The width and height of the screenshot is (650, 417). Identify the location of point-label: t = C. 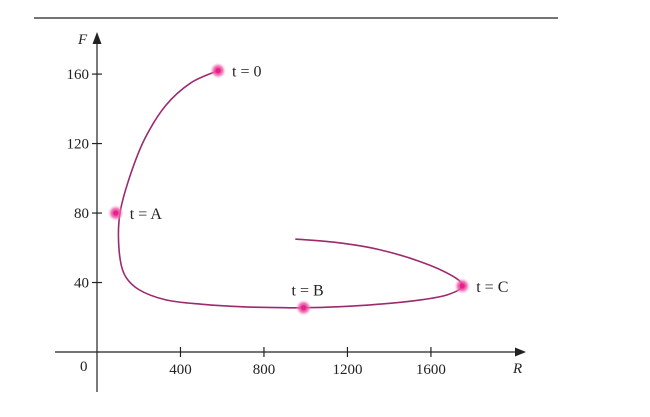
(492, 287).